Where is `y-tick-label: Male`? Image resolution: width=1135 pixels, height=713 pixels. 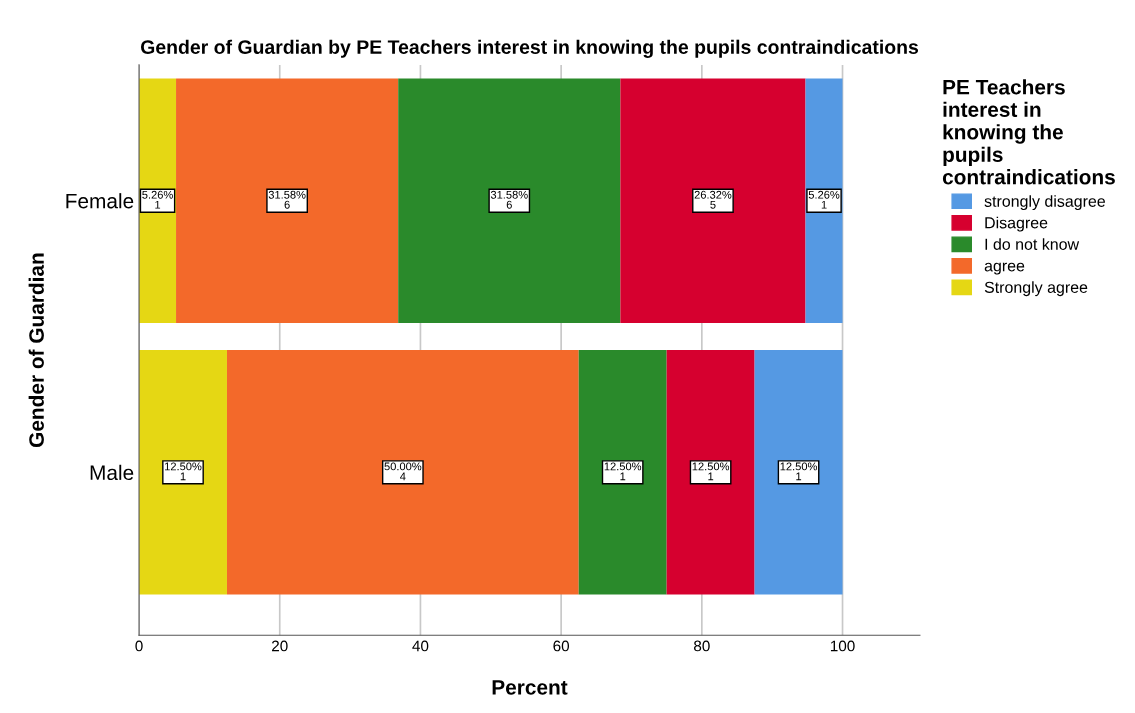 y-tick-label: Male is located at coordinates (112, 472).